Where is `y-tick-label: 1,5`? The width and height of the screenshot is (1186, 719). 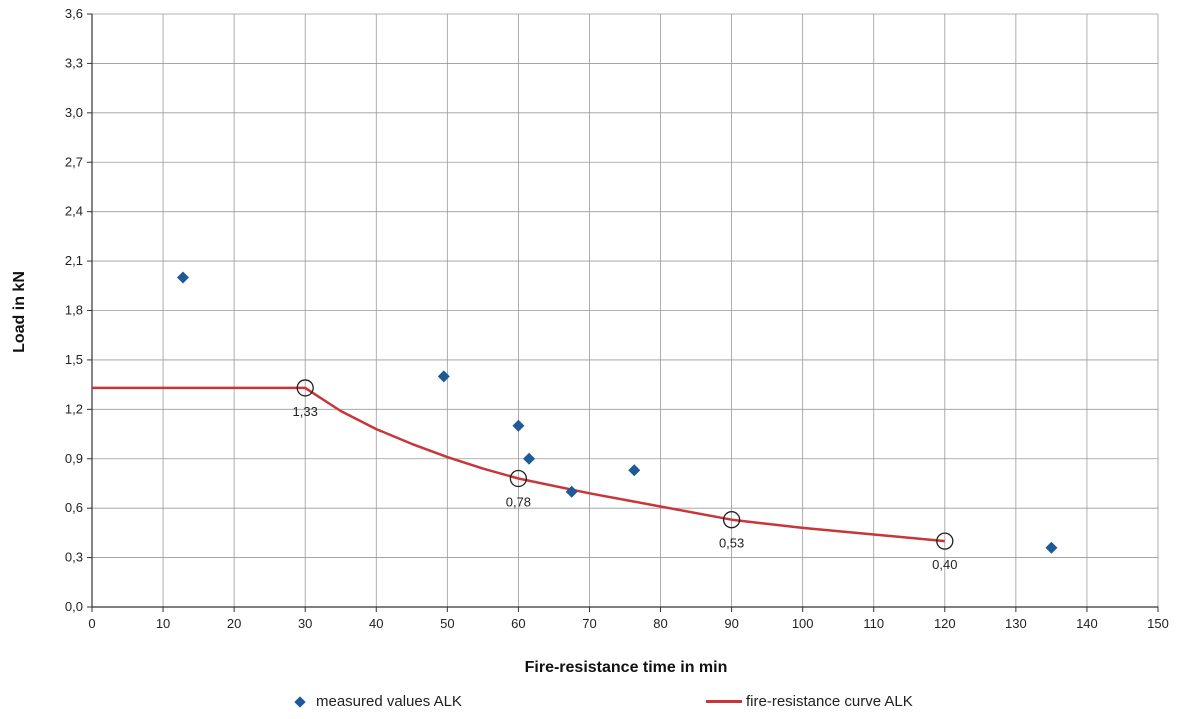 y-tick-label: 1,5 is located at coordinates (74, 359).